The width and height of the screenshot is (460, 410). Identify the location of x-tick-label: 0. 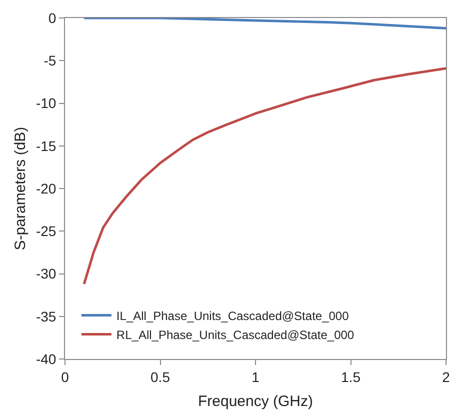
(65, 376).